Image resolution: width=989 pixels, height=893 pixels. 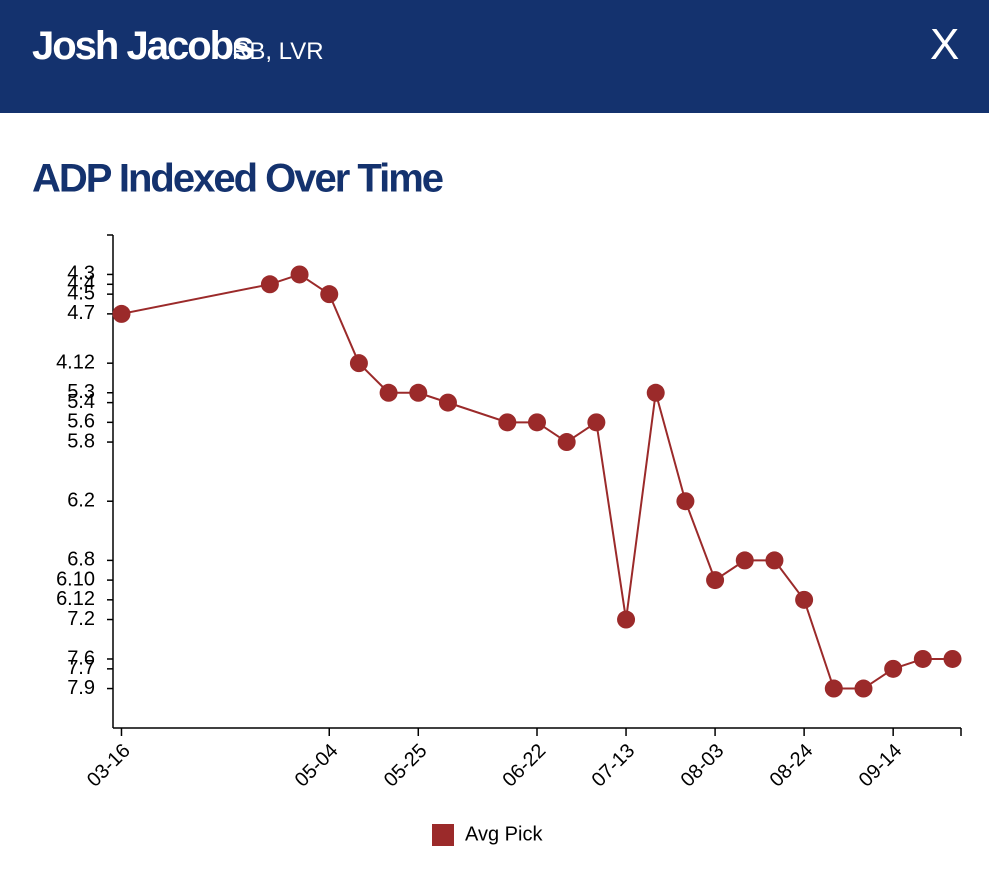 I want to click on y-tick-label: 7.7, so click(x=81, y=668).